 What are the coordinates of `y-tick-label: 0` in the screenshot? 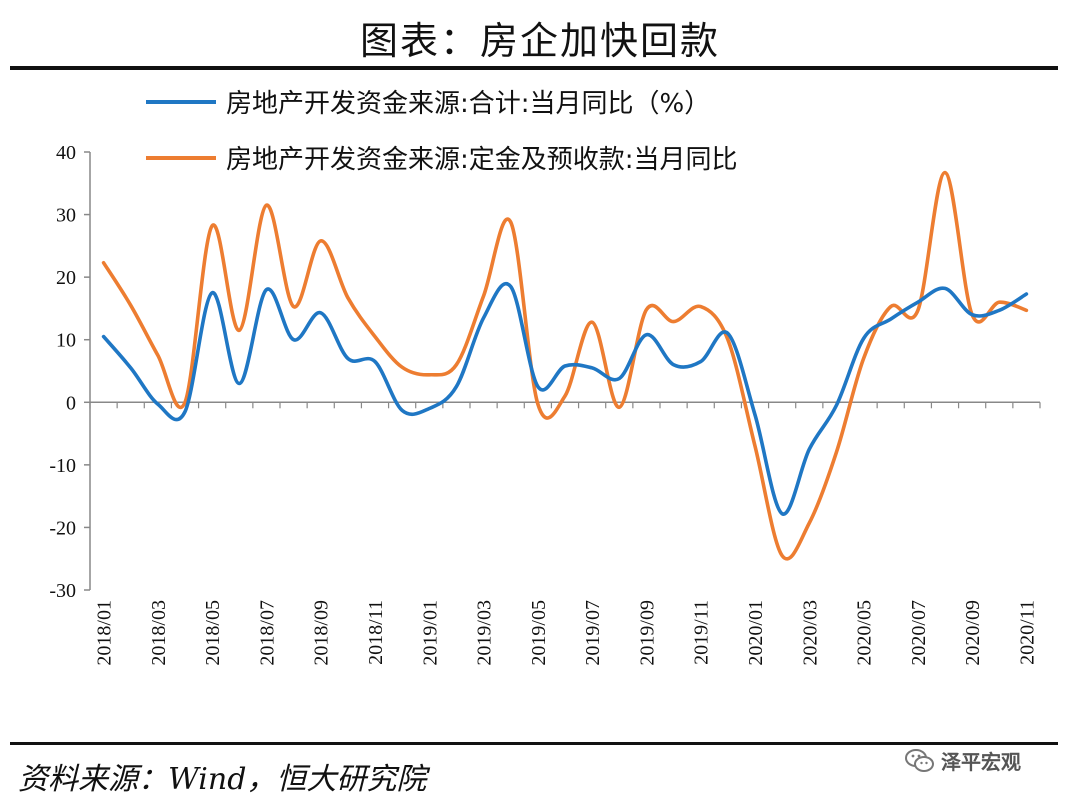 It's located at (71, 403).